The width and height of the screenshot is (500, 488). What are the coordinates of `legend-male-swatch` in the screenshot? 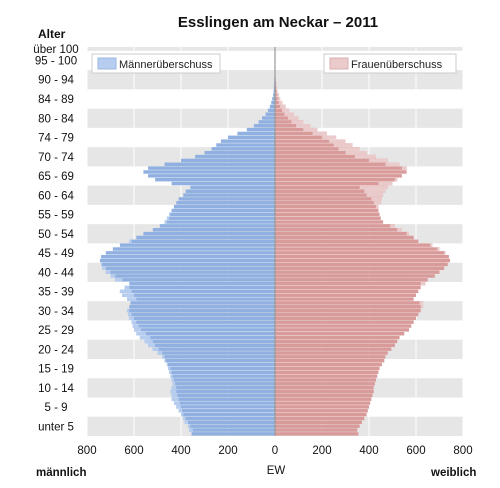 It's located at (107, 63).